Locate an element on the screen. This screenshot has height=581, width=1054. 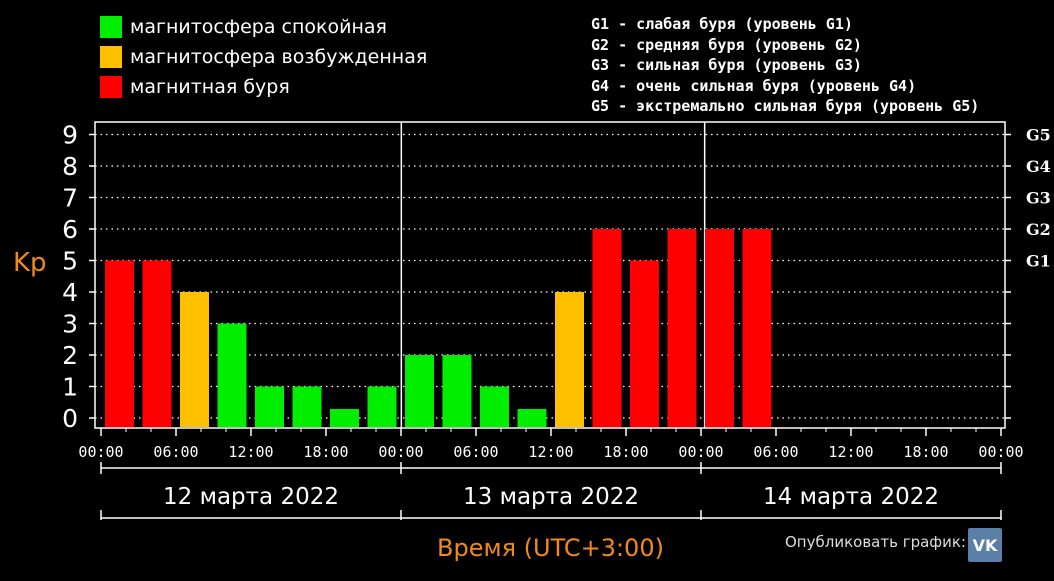
g-level-description: G3 - сильная буря (уровень G3) is located at coordinates (726, 65).